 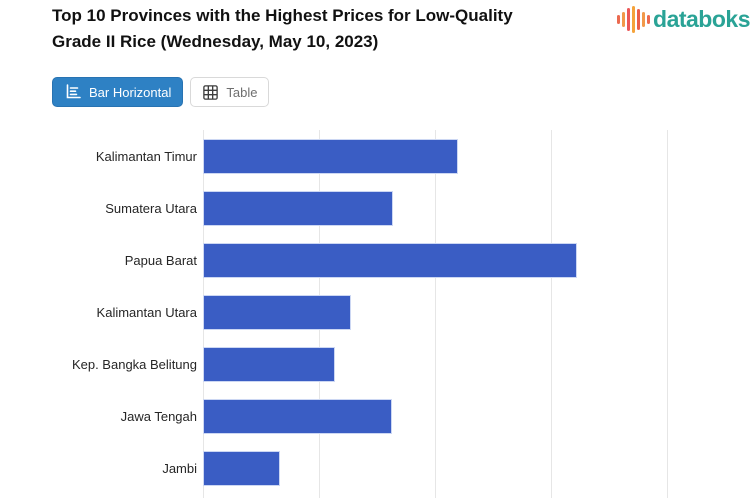 I want to click on bar-row: Kalimantan Utara, so click(x=376, y=312).